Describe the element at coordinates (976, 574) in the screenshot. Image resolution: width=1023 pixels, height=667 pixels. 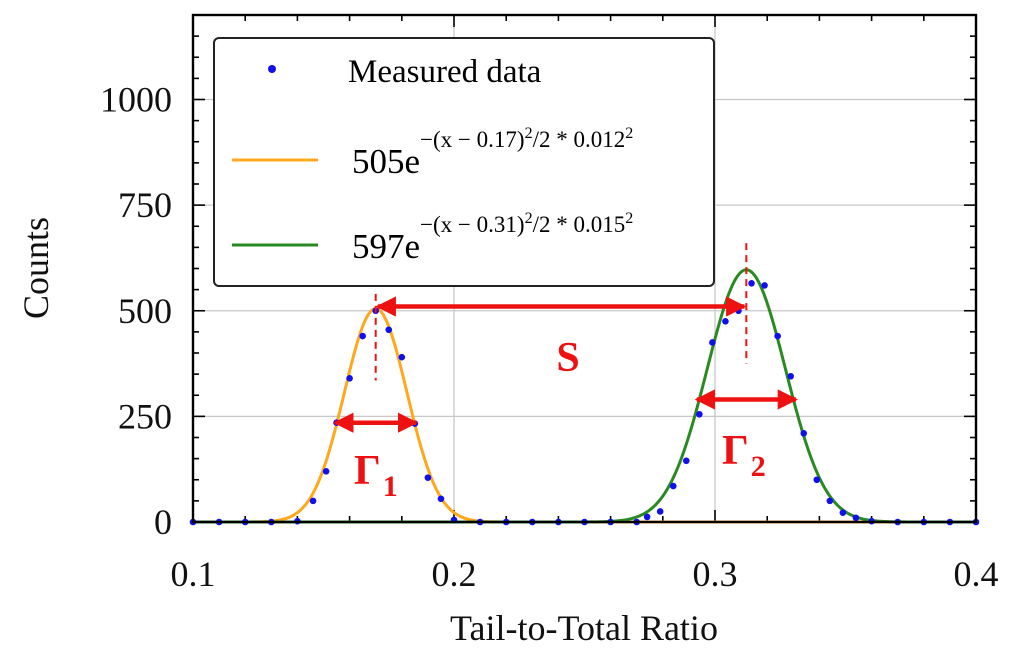
I see `x-tick-label: 0.4` at that location.